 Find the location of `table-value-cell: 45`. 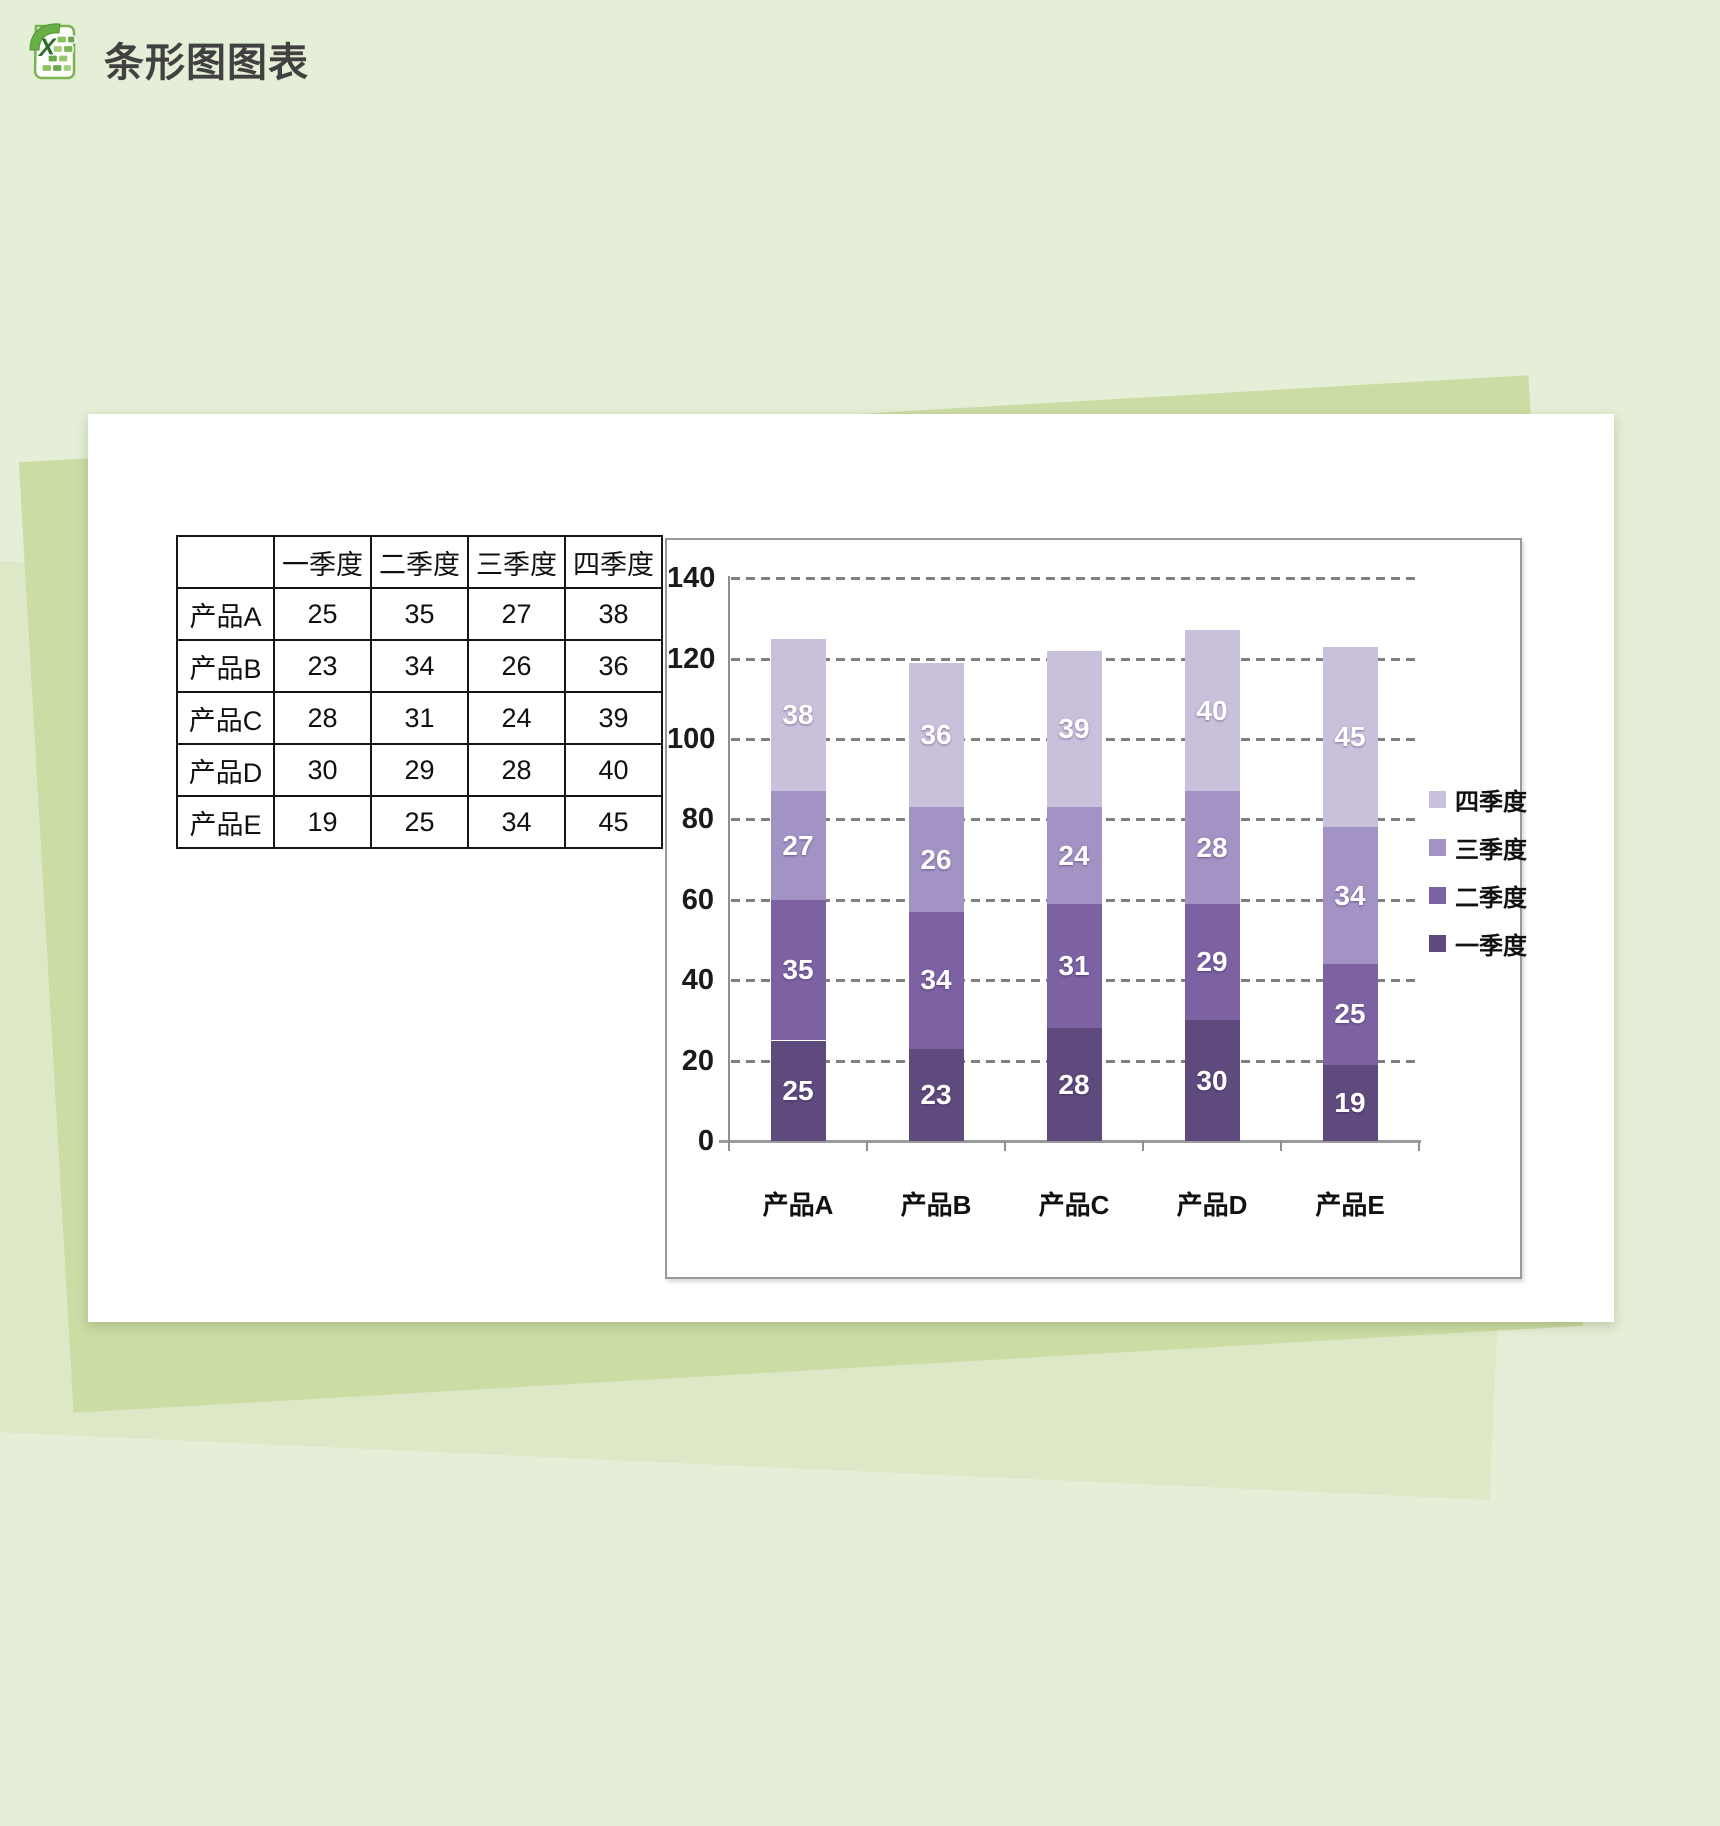

table-value-cell: 45 is located at coordinates (613, 822).